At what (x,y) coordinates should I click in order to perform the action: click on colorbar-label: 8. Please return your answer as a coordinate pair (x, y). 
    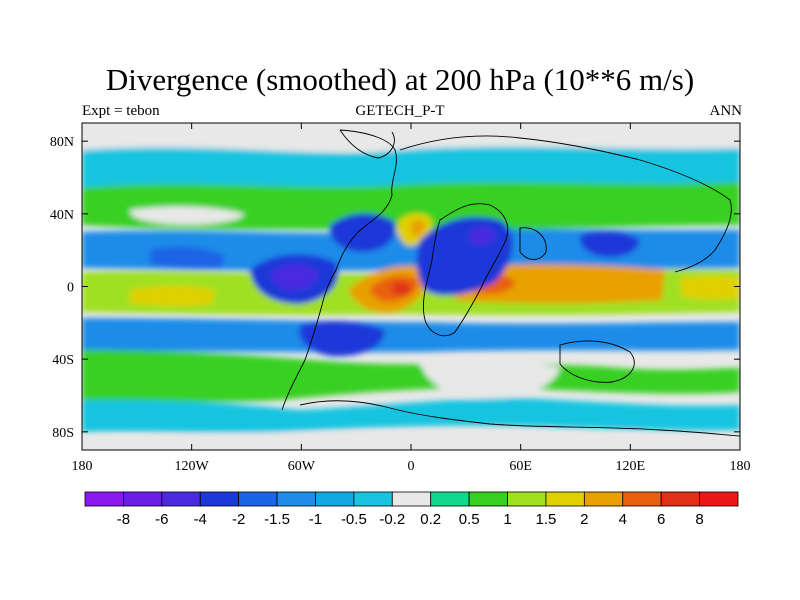
    Looking at the image, I should click on (699, 519).